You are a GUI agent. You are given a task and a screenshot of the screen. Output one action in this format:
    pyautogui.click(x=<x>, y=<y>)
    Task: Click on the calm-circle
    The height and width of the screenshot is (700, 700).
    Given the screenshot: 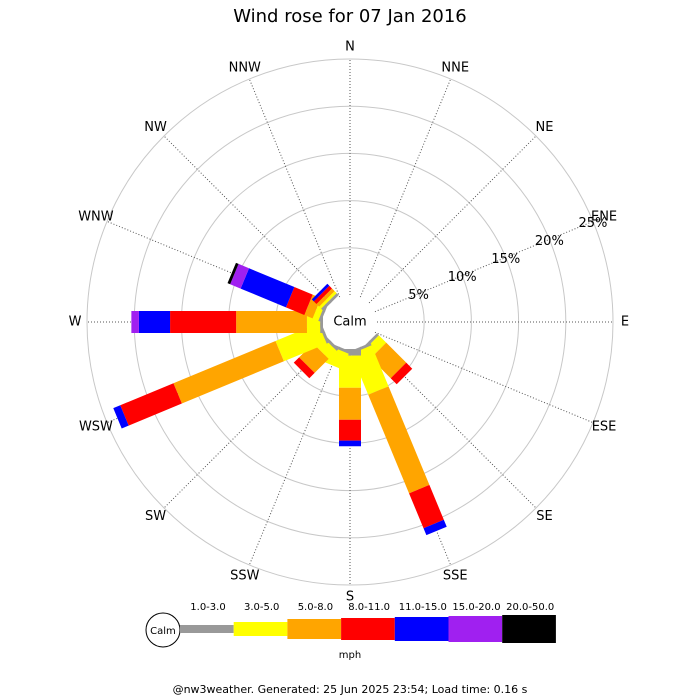 What is the action you would take?
    pyautogui.click(x=350, y=322)
    